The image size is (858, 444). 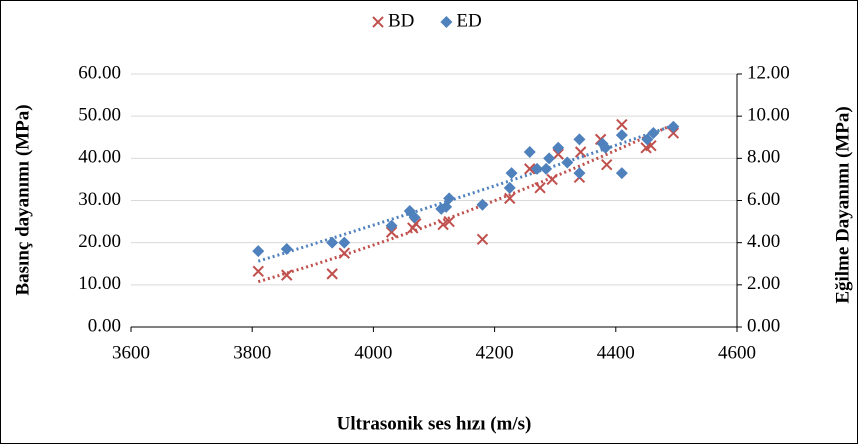 I want to click on y-tick-label: 60.00, so click(x=99, y=72).